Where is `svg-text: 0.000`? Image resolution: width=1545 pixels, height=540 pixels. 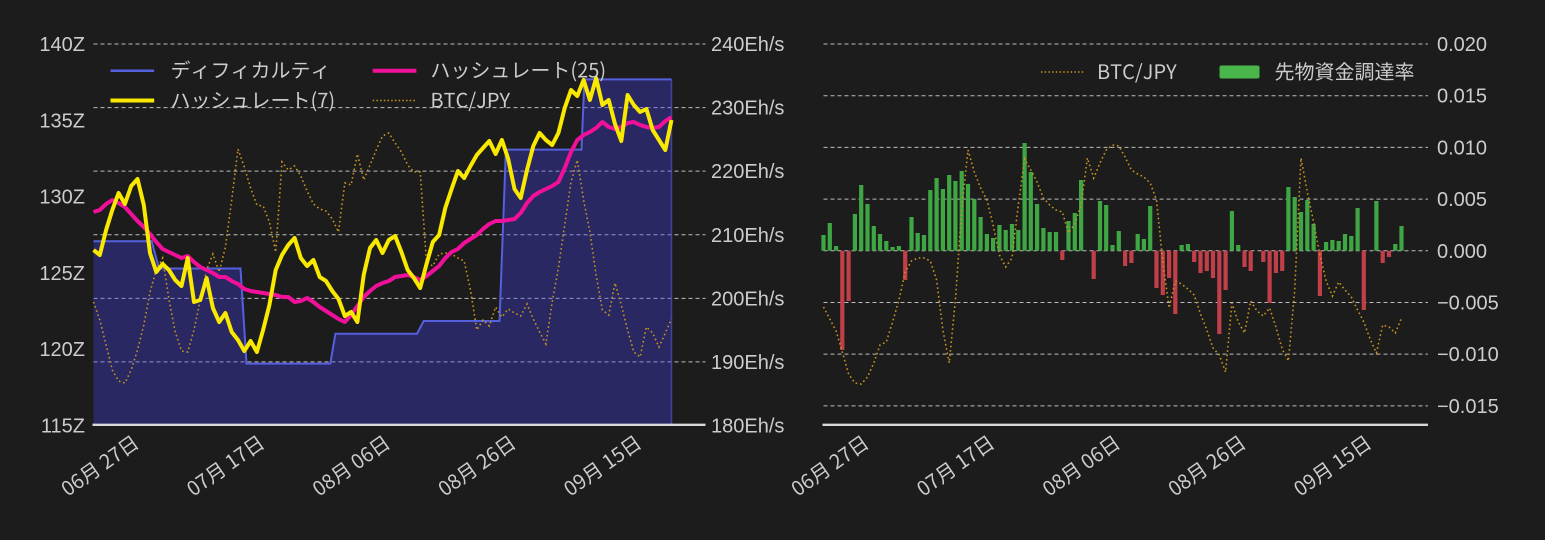 svg-text: 0.000 is located at coordinates (1462, 252).